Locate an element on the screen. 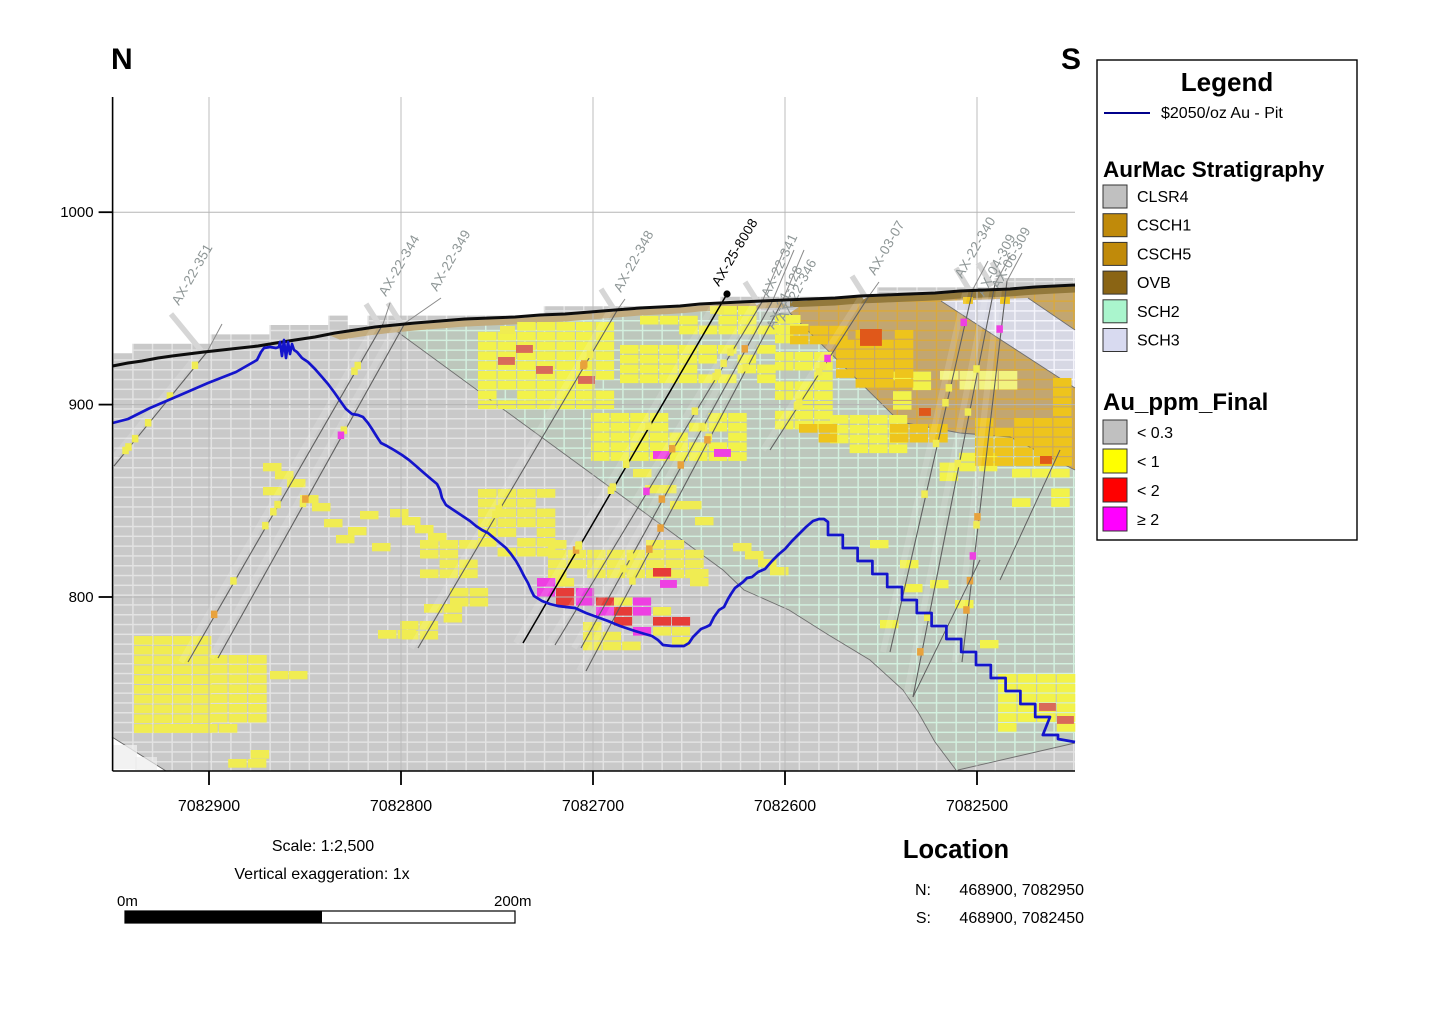 This screenshot has width=1430, height=1011. svg-text: N: is located at coordinates (923, 890).